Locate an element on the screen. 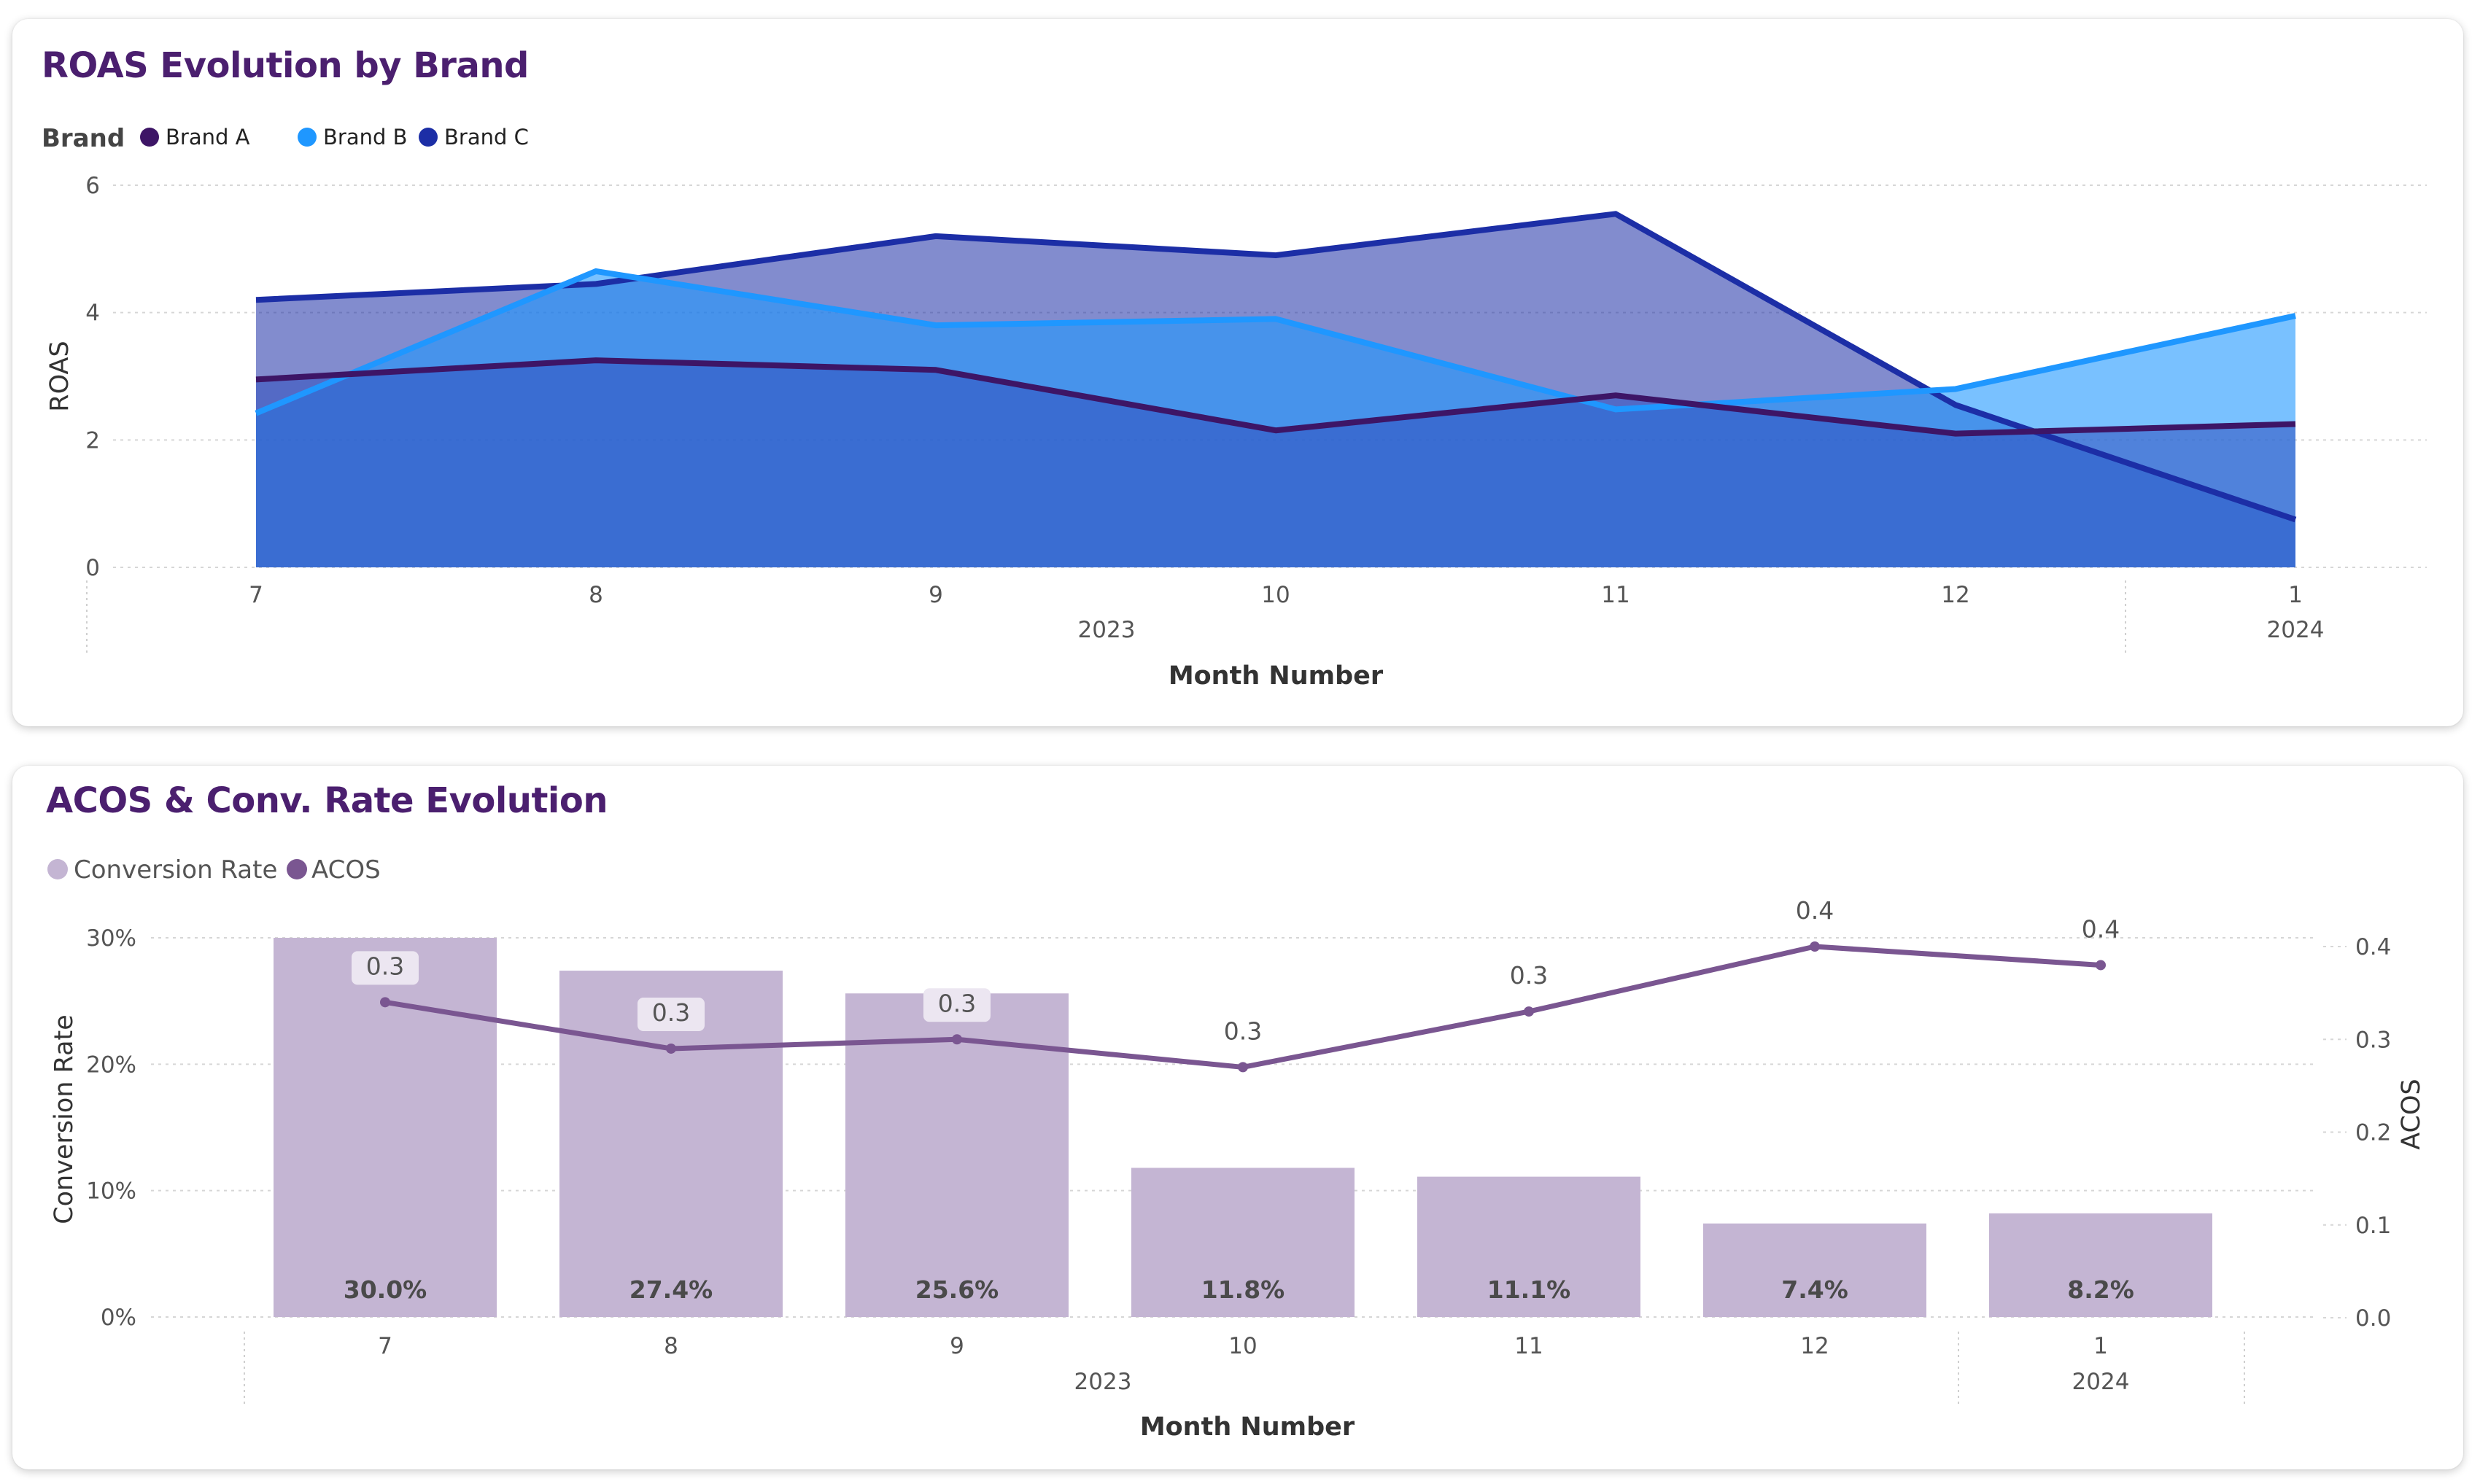  bar-data-label: 30.0% is located at coordinates (385, 1289).